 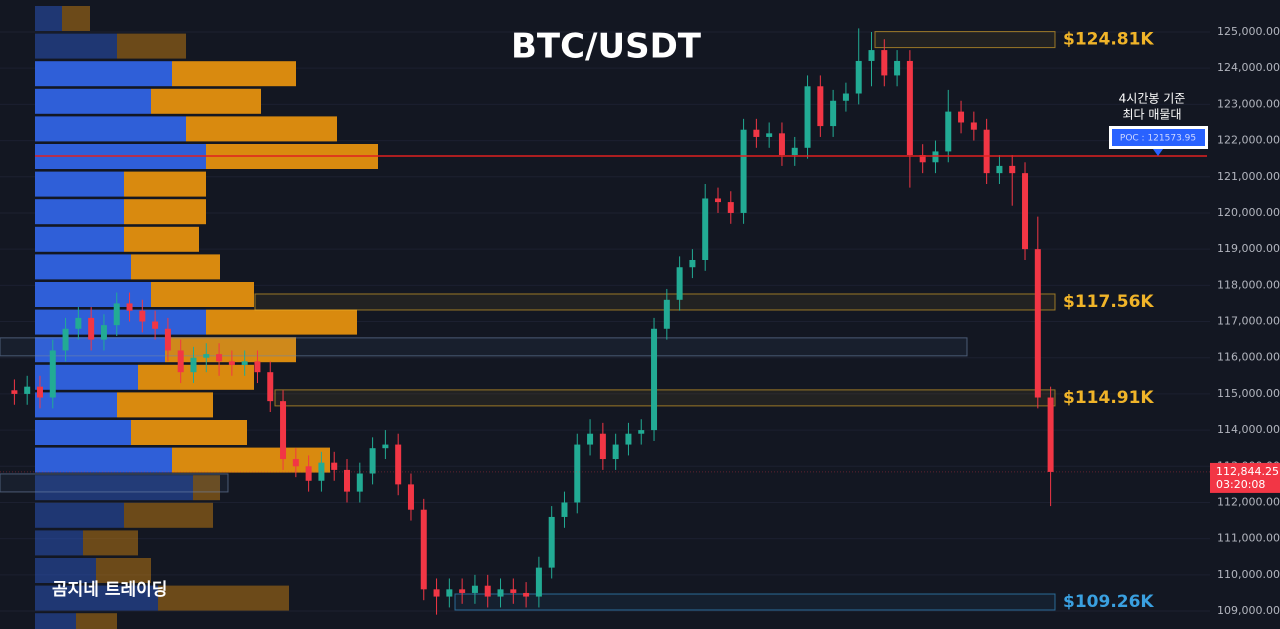 What do you see at coordinates (1248, 248) in the screenshot?
I see `y-tick-label: 119,000.00` at bounding box center [1248, 248].